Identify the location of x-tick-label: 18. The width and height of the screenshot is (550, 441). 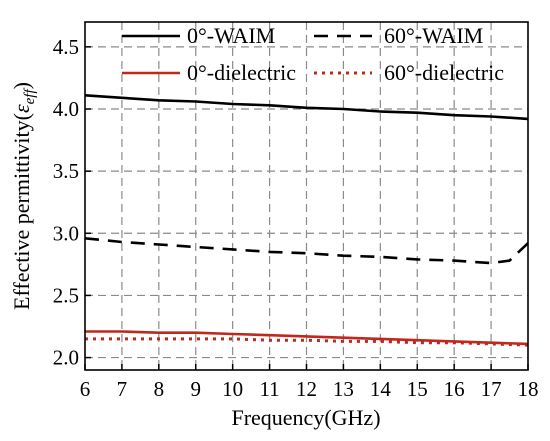
(528, 389).